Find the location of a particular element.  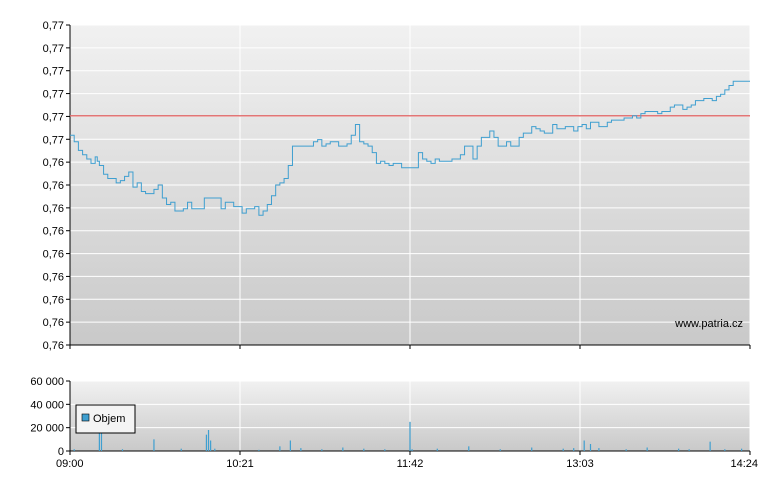

legend-box is located at coordinates (105, 419).